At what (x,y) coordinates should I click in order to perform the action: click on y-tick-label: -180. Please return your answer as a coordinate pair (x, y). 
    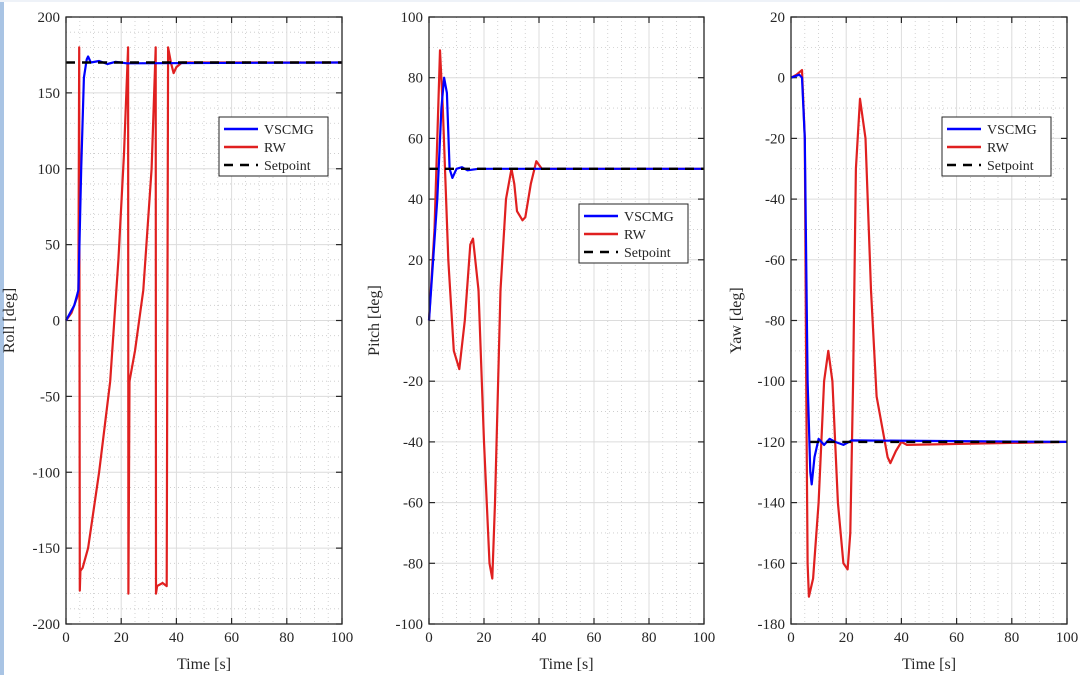
    Looking at the image, I should click on (772, 625).